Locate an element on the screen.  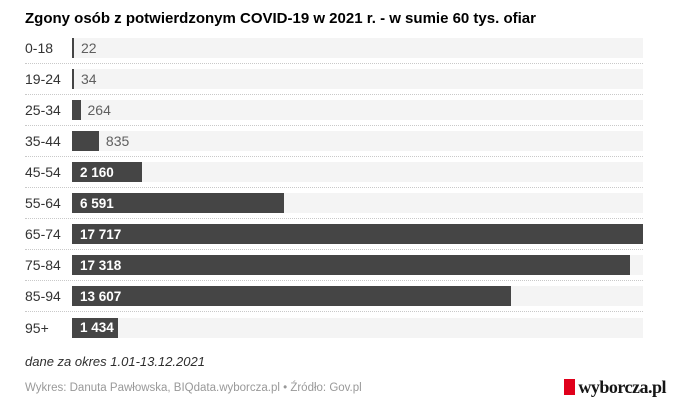
category-label: 35-44 is located at coordinates (43, 141).